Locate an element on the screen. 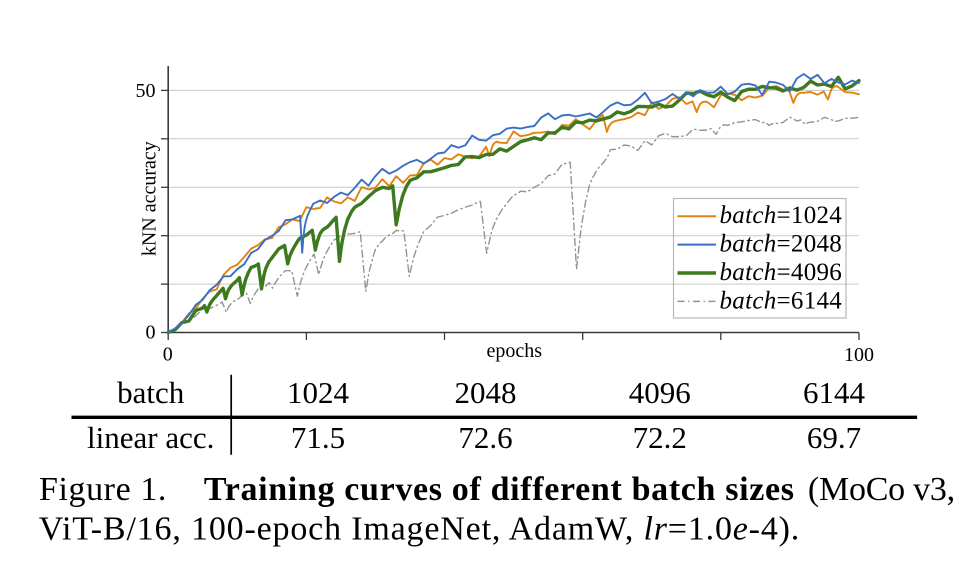 The height and width of the screenshot is (573, 973). svg-text: batch=4096 is located at coordinates (781, 272).